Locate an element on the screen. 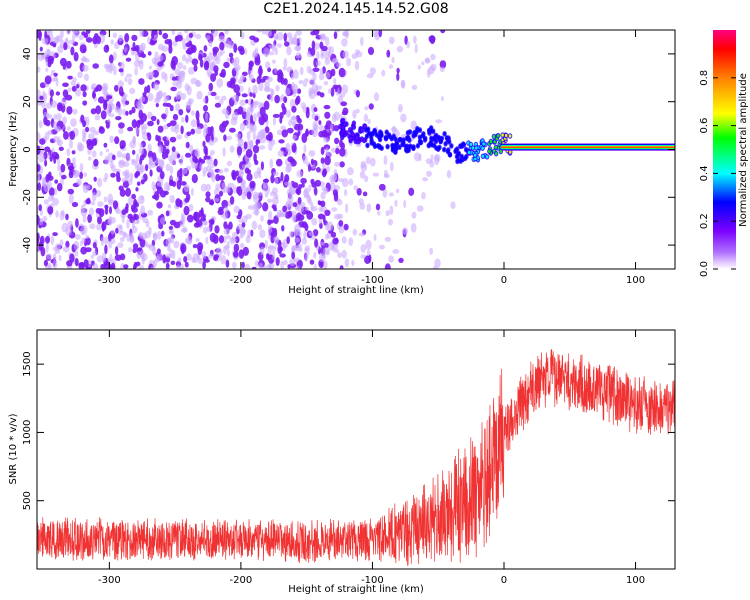 This screenshot has width=750, height=600. y-tick-label: -40 is located at coordinates (27, 245).